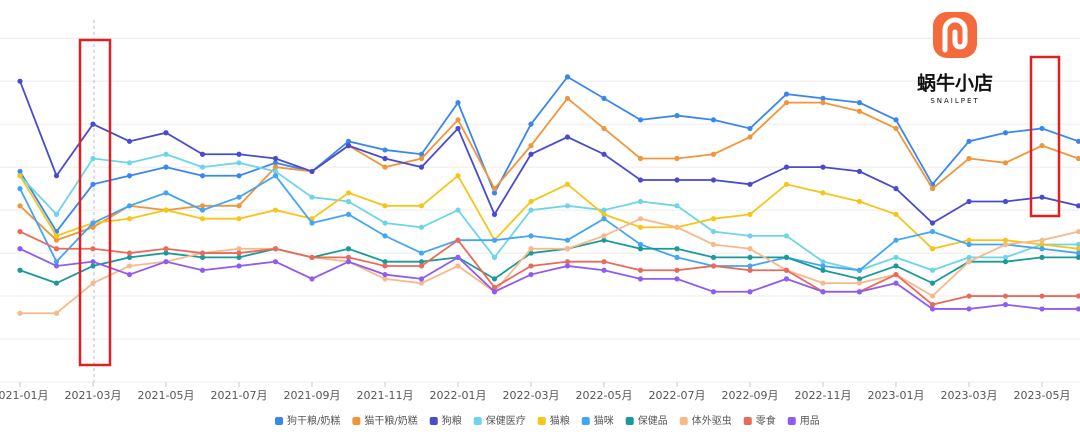 The width and height of the screenshot is (1080, 440). I want to click on legend-label: 猫咪, so click(604, 420).